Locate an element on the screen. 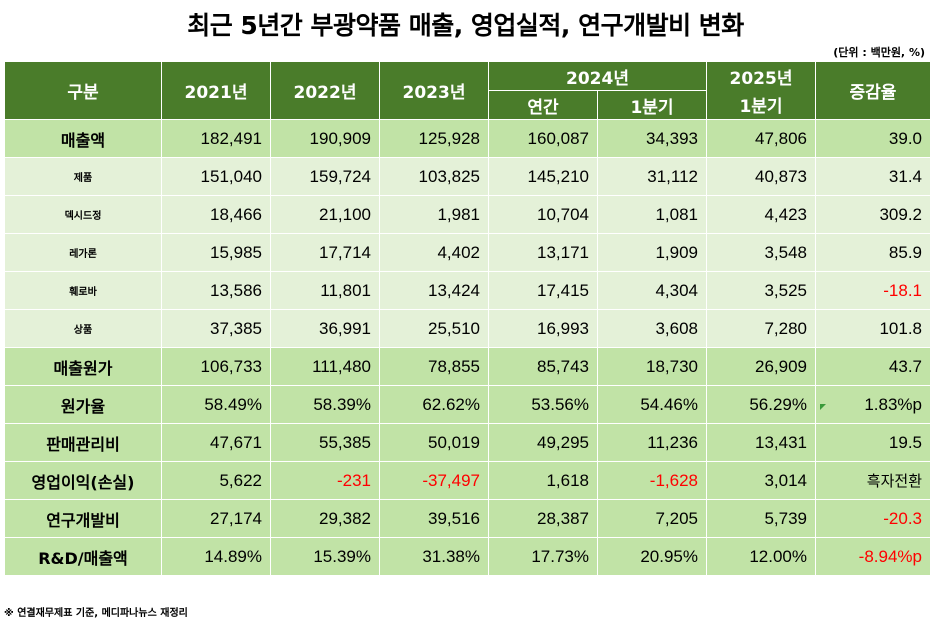 The width and height of the screenshot is (931, 621). table-cell: -37,497 is located at coordinates (434, 480).